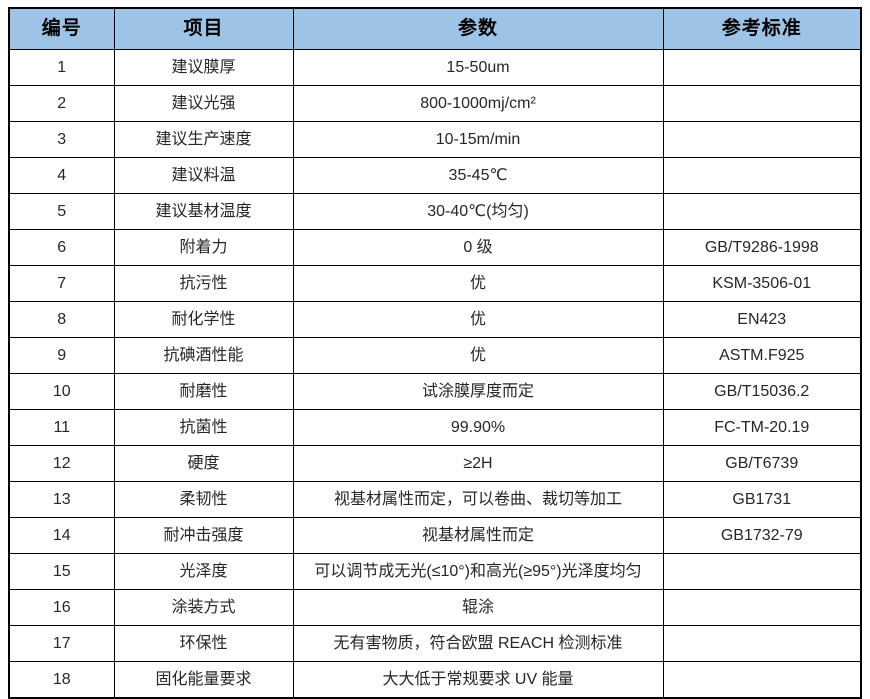  I want to click on cell-std: KSM-3506-01, so click(762, 283).